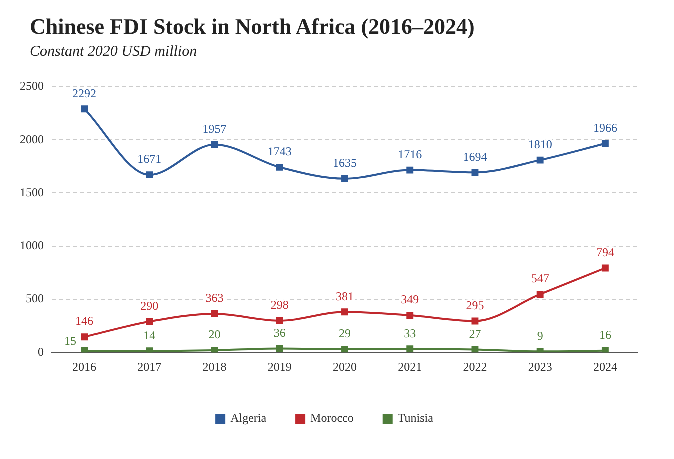  What do you see at coordinates (214, 367) in the screenshot?
I see `x-tick-label: 2018` at bounding box center [214, 367].